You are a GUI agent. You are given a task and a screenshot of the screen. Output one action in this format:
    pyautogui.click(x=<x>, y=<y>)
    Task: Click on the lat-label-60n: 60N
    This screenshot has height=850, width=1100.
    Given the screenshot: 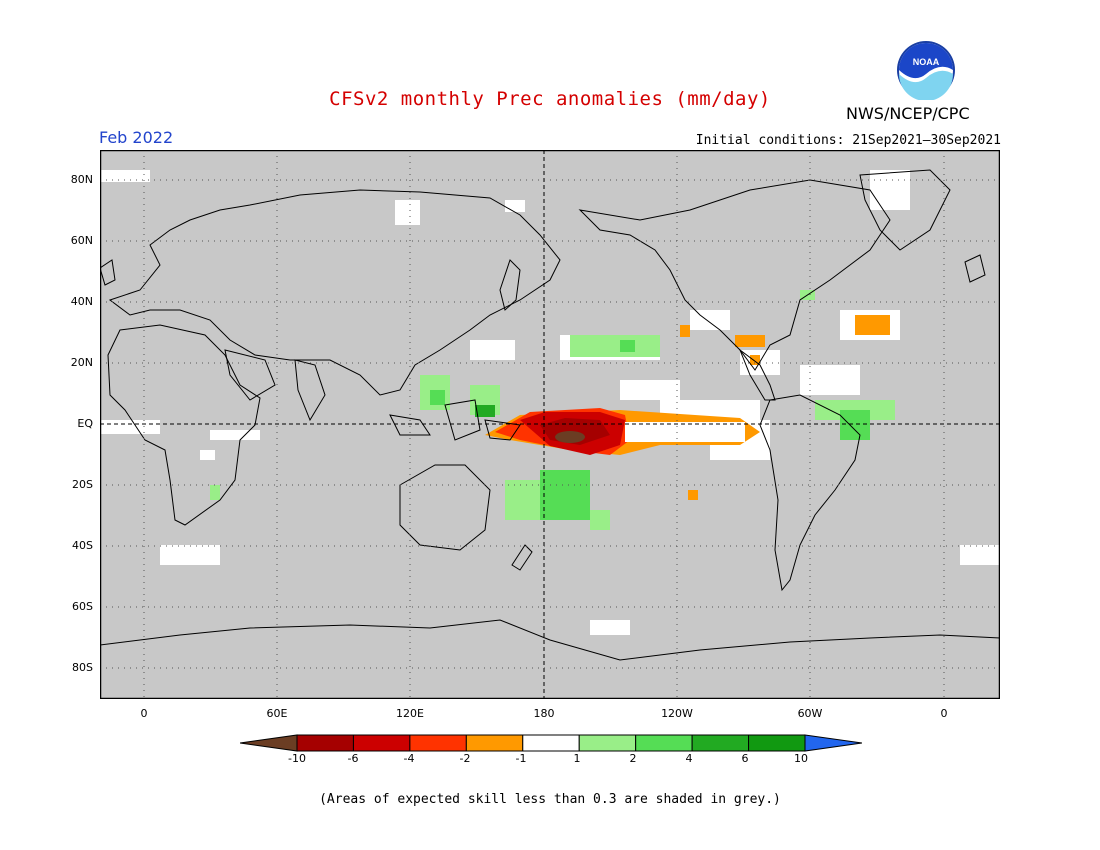 What is the action you would take?
    pyautogui.click(x=81, y=240)
    